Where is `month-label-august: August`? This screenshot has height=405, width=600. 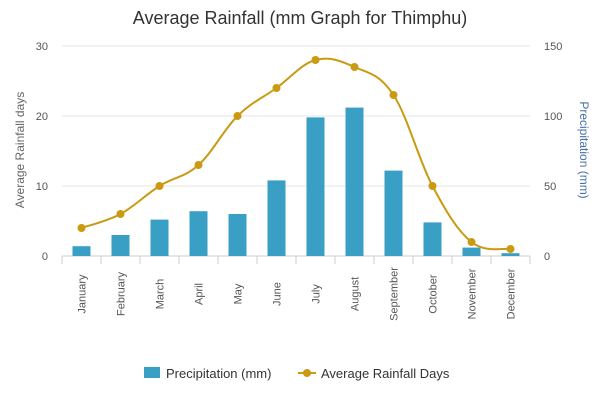
month-label-august: August is located at coordinates (356, 294).